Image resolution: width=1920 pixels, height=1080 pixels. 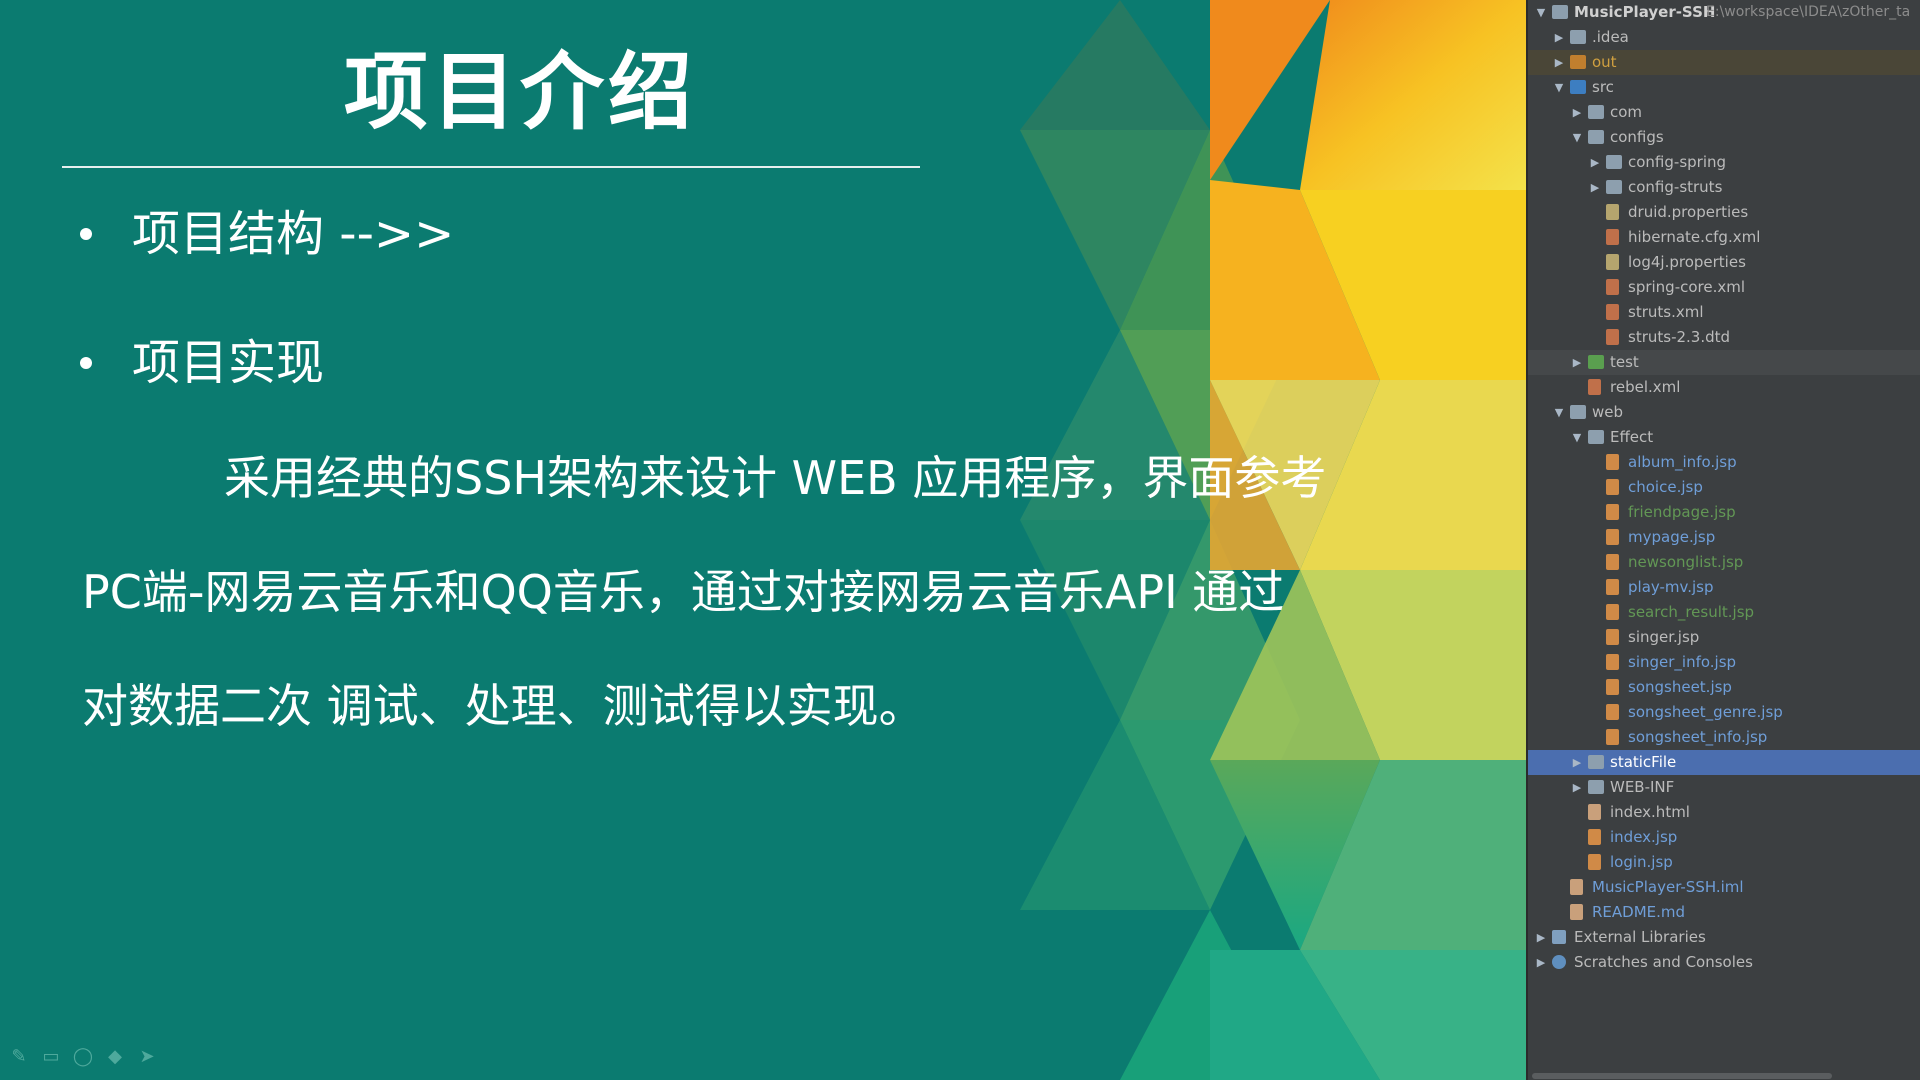 I want to click on tree-item-label: hibernate.cfg.xml, so click(x=1694, y=237).